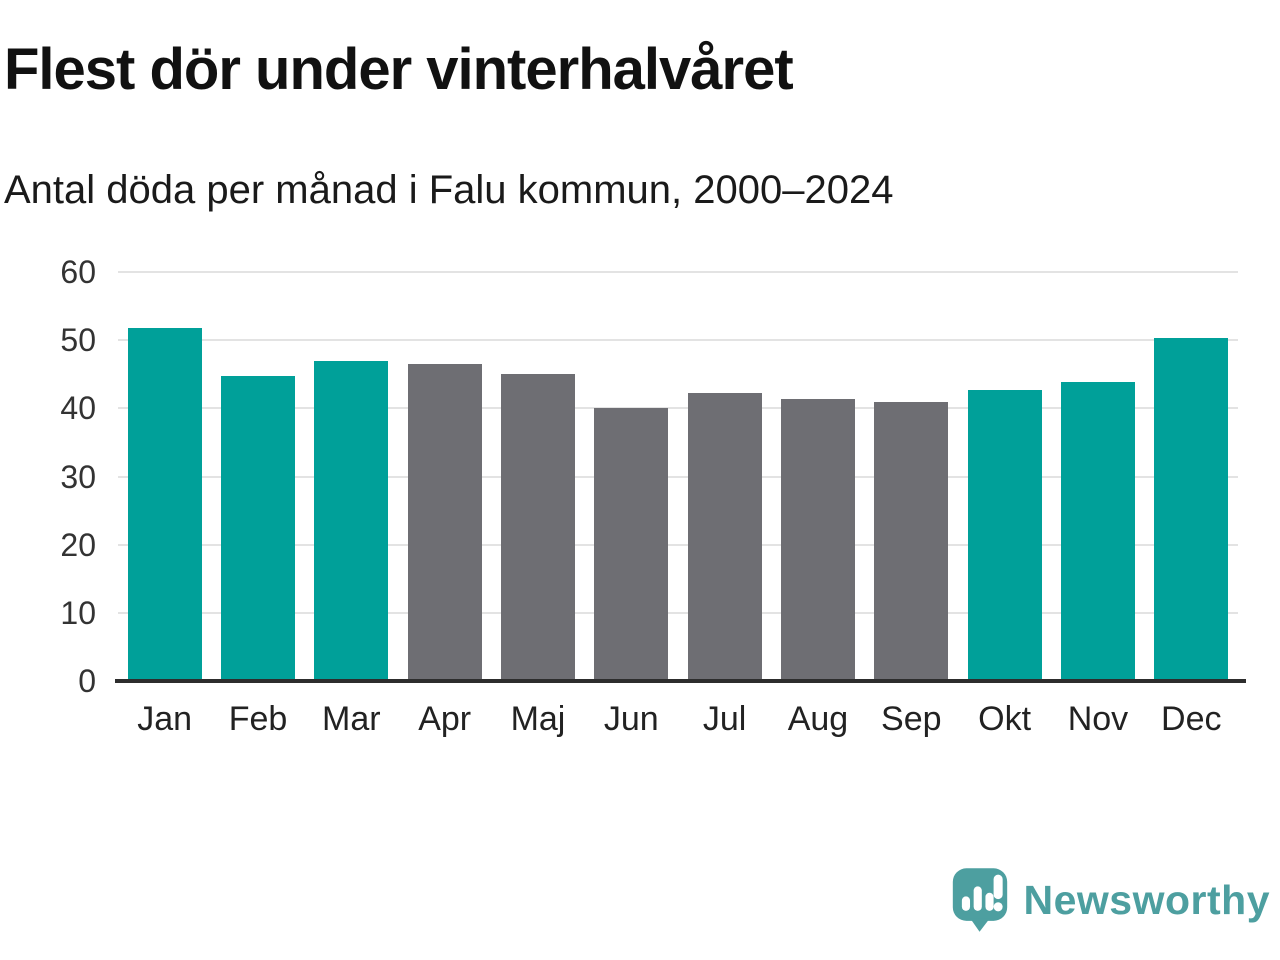 Image resolution: width=1280 pixels, height=960 pixels. What do you see at coordinates (351, 719) in the screenshot?
I see `x-label-mar: Mar` at bounding box center [351, 719].